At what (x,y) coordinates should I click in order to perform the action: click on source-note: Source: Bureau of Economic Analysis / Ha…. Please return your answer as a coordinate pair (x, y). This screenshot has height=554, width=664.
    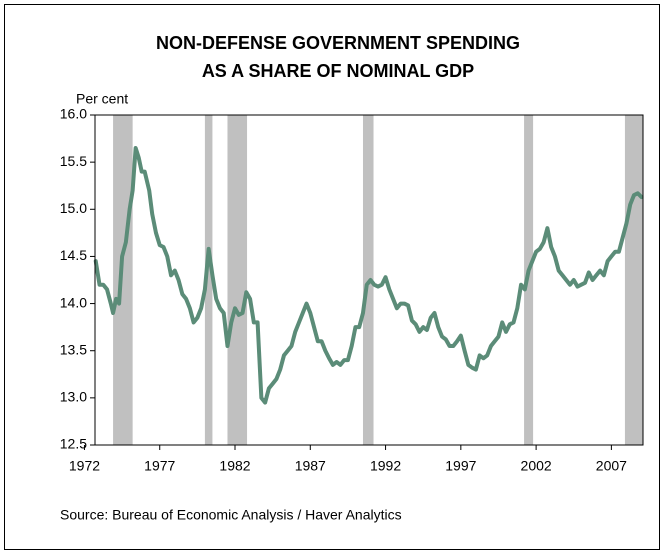
    Looking at the image, I should click on (231, 515).